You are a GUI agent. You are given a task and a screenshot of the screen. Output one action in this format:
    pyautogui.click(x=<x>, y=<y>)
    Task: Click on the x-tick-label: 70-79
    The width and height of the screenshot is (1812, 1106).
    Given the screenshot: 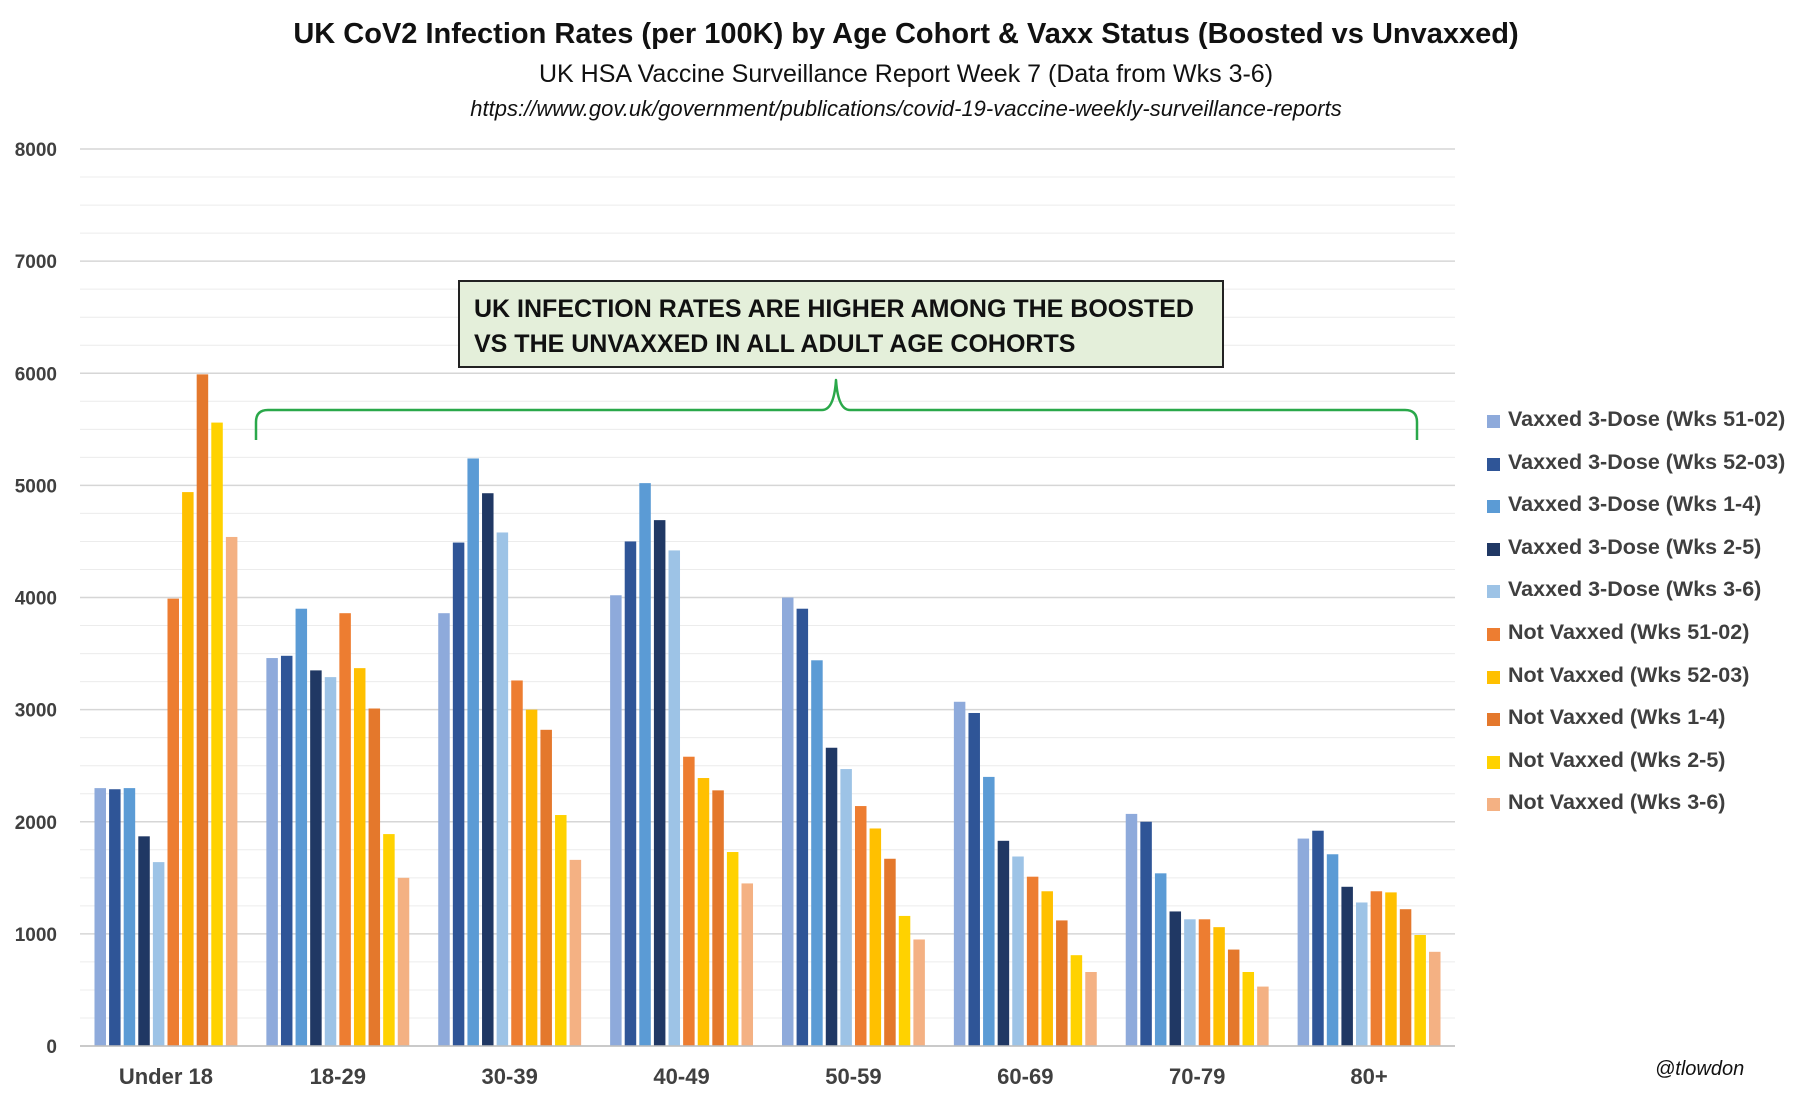 What is the action you would take?
    pyautogui.click(x=1197, y=1076)
    